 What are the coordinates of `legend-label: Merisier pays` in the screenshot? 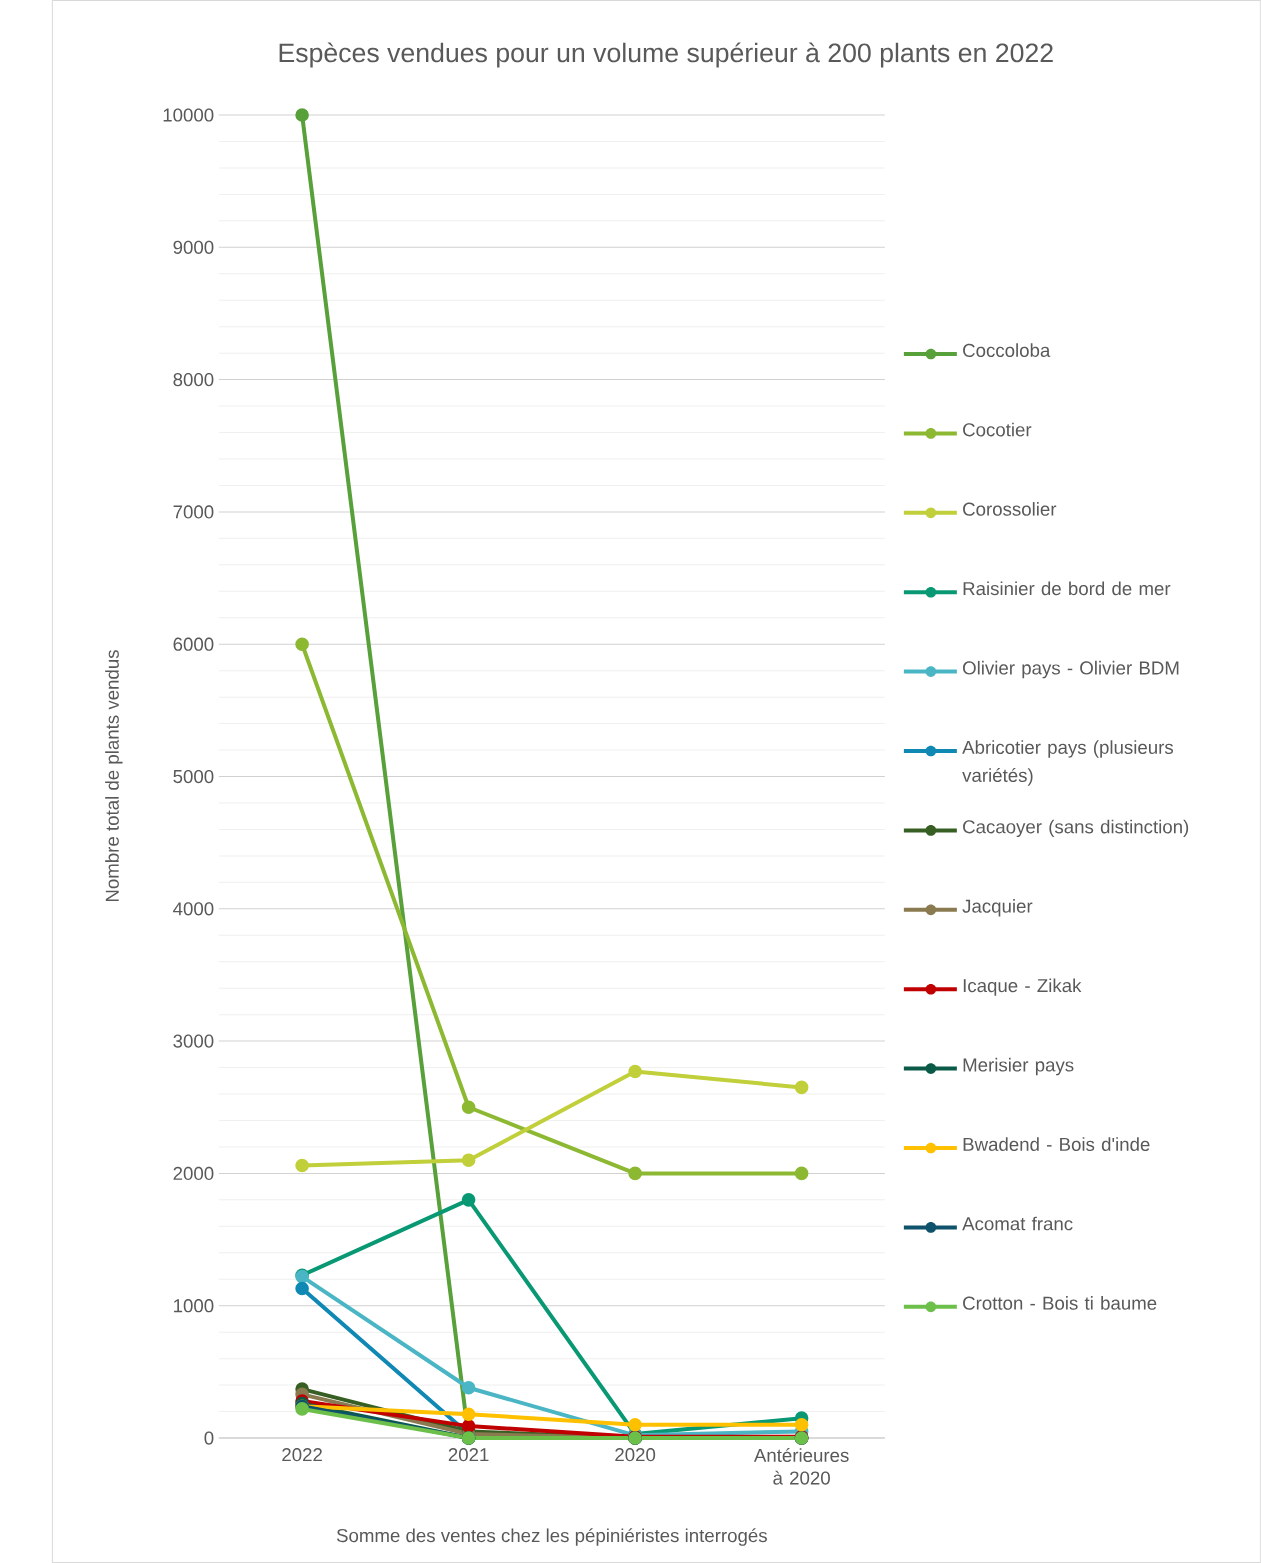 It's located at (1018, 1066).